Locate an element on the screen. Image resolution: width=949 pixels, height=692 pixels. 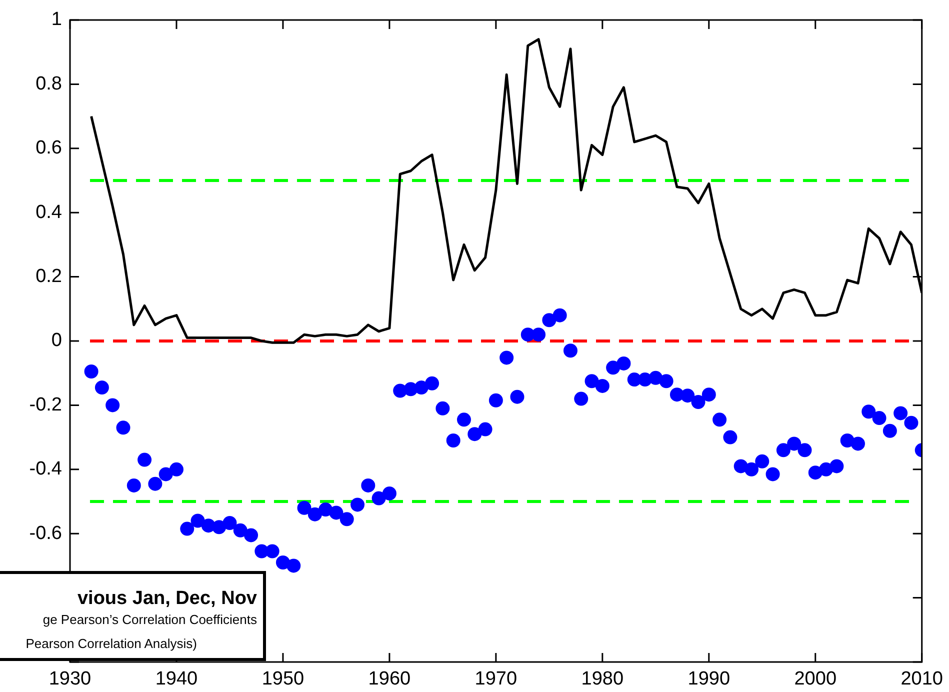
y-tick-label: -0.2 is located at coordinates (45, 405).